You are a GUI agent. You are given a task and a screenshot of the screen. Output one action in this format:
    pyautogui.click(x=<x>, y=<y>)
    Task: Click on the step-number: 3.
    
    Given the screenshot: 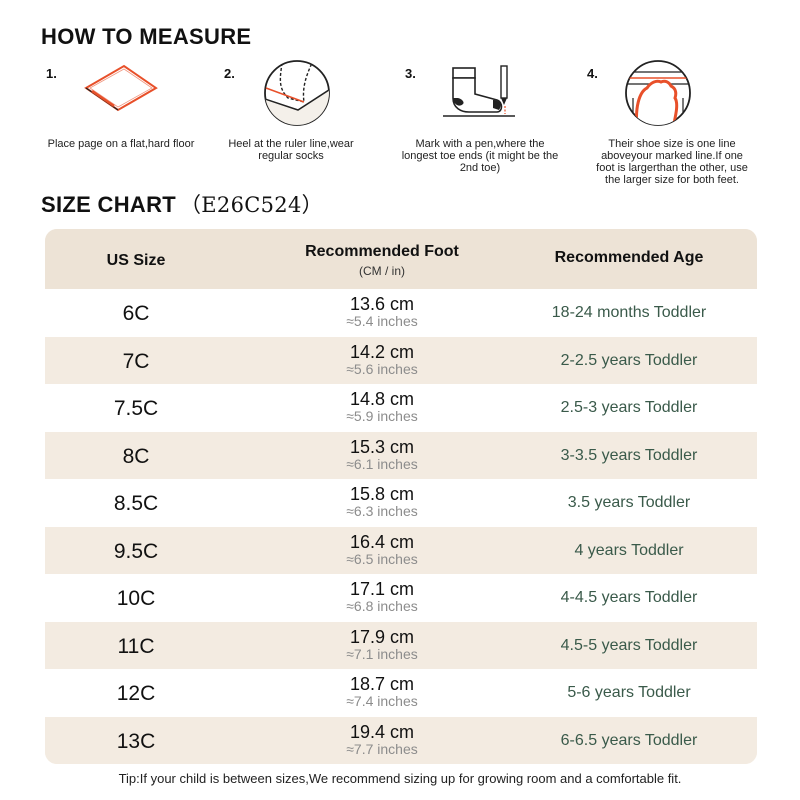 What is the action you would take?
    pyautogui.click(x=410, y=73)
    